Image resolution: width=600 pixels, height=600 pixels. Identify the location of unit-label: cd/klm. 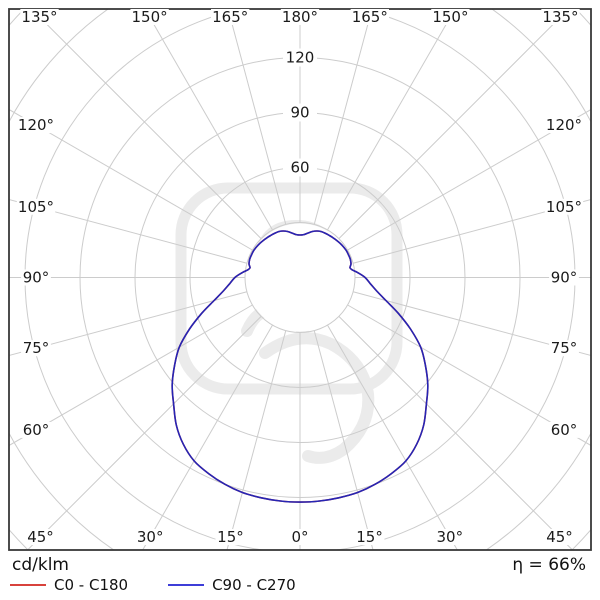
(40, 565).